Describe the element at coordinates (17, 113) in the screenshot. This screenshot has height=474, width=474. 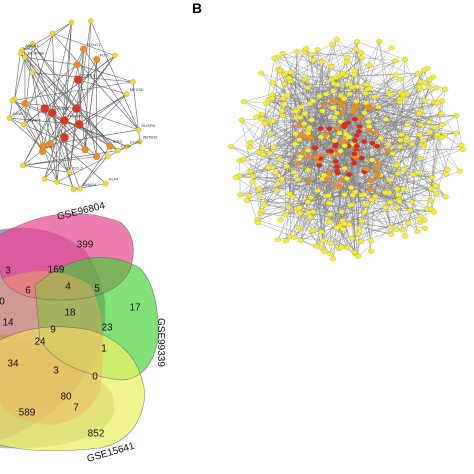
I see `network-a-node-label: JUNB` at that location.